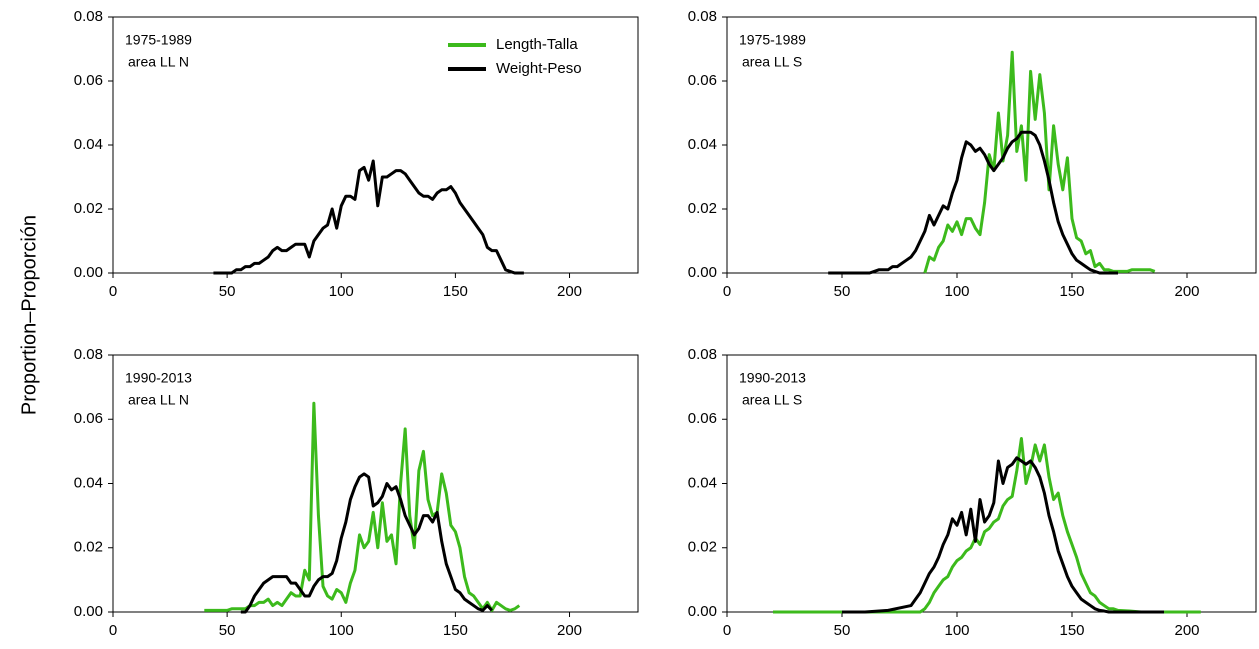 The width and height of the screenshot is (1259, 649). What do you see at coordinates (537, 44) in the screenshot?
I see `legend-label: Length-Talla` at bounding box center [537, 44].